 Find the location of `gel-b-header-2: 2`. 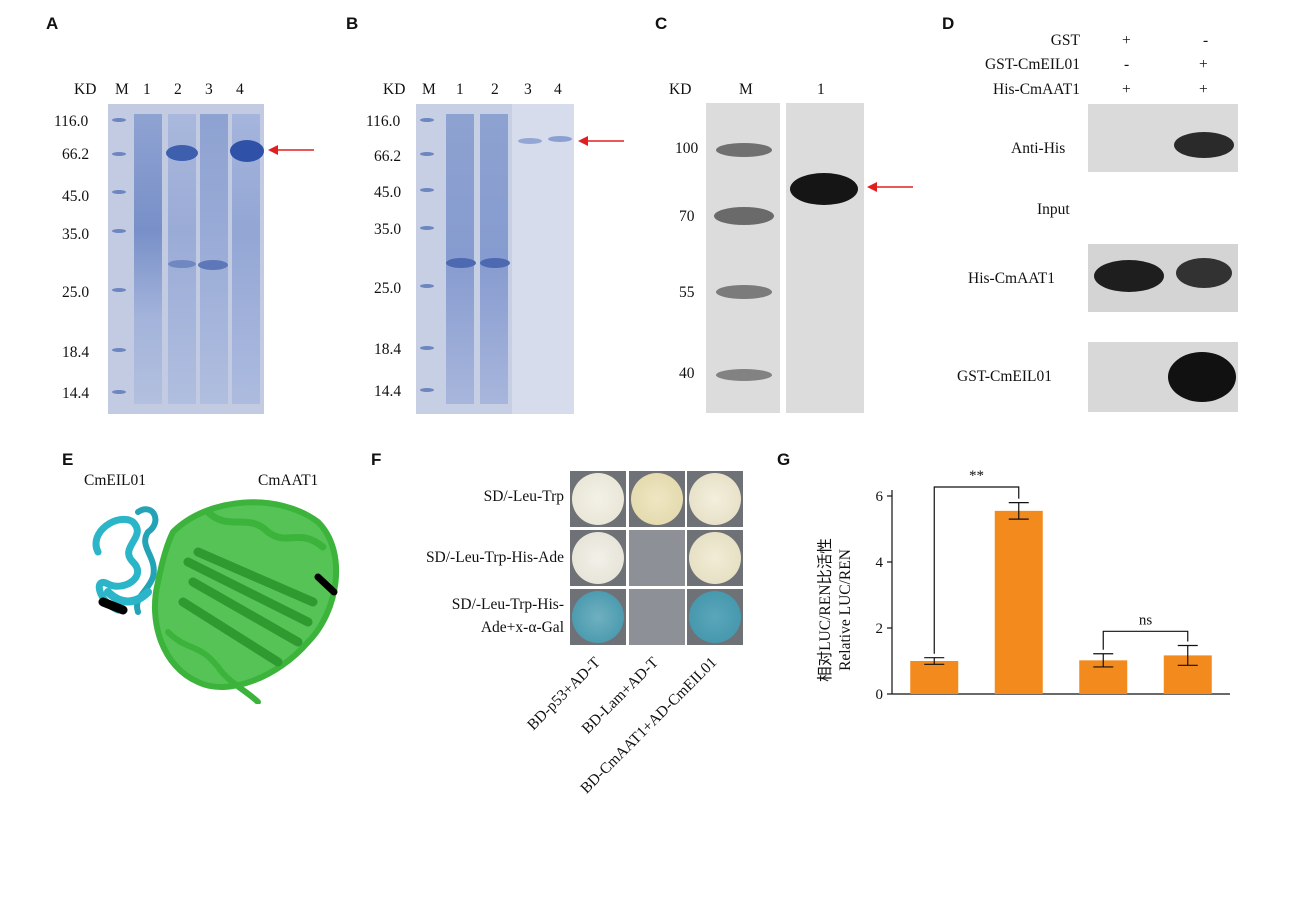

gel-b-header-2: 2 is located at coordinates (495, 89).